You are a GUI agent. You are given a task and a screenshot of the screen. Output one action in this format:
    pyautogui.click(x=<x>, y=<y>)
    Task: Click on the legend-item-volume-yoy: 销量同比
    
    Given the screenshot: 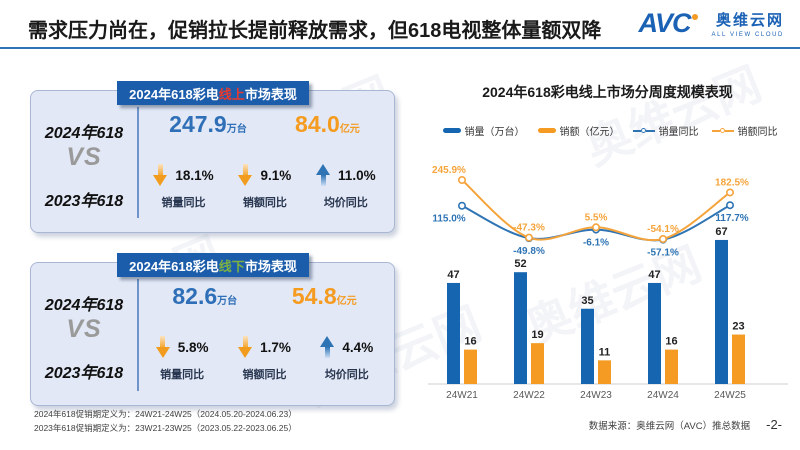 What is the action you would take?
    pyautogui.click(x=665, y=130)
    